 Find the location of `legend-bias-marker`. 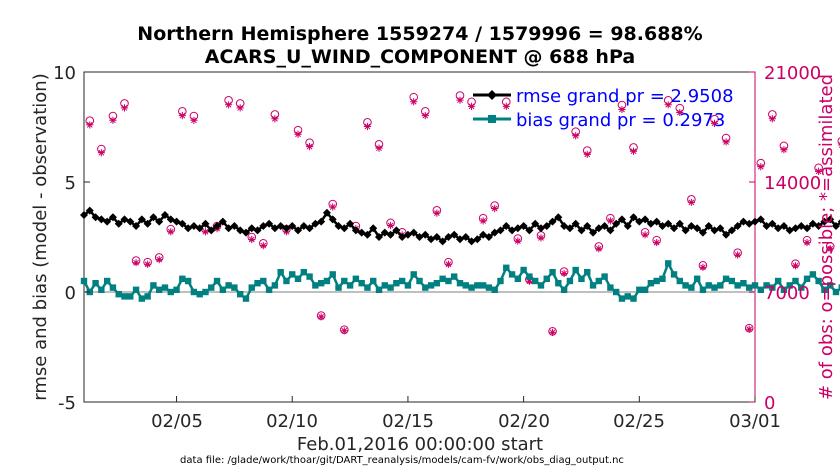

legend-bias-marker is located at coordinates (492, 119).